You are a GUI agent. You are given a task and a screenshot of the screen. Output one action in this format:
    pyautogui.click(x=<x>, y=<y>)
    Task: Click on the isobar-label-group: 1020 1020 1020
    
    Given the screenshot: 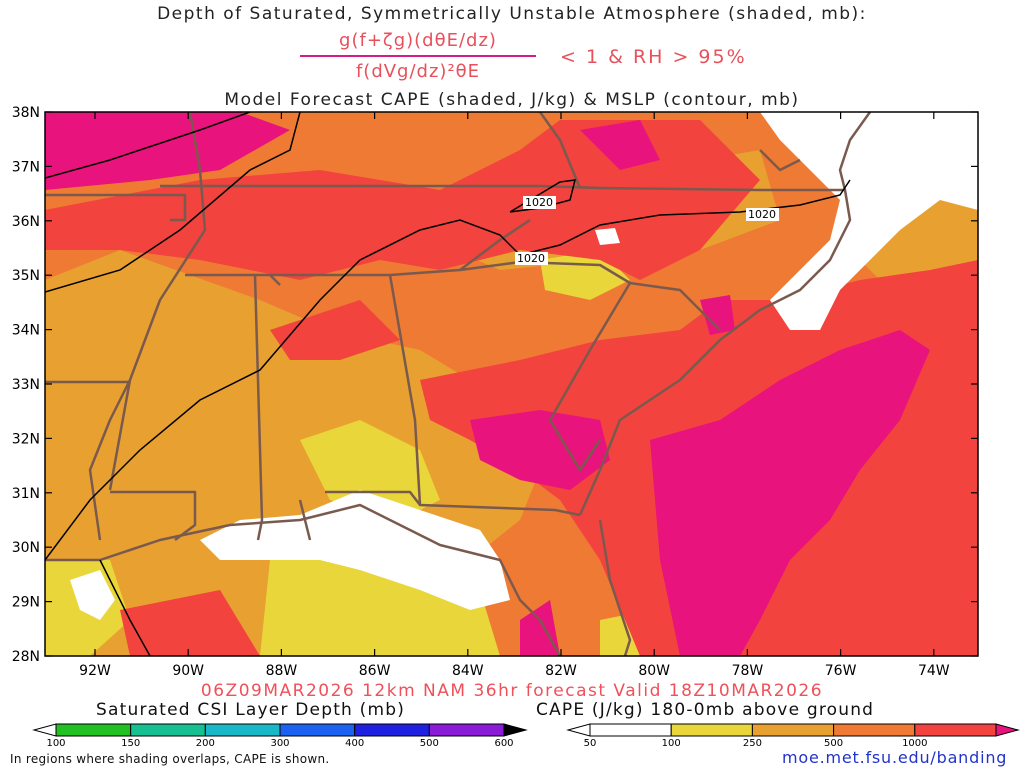 What is the action you would take?
    pyautogui.click(x=647, y=230)
    